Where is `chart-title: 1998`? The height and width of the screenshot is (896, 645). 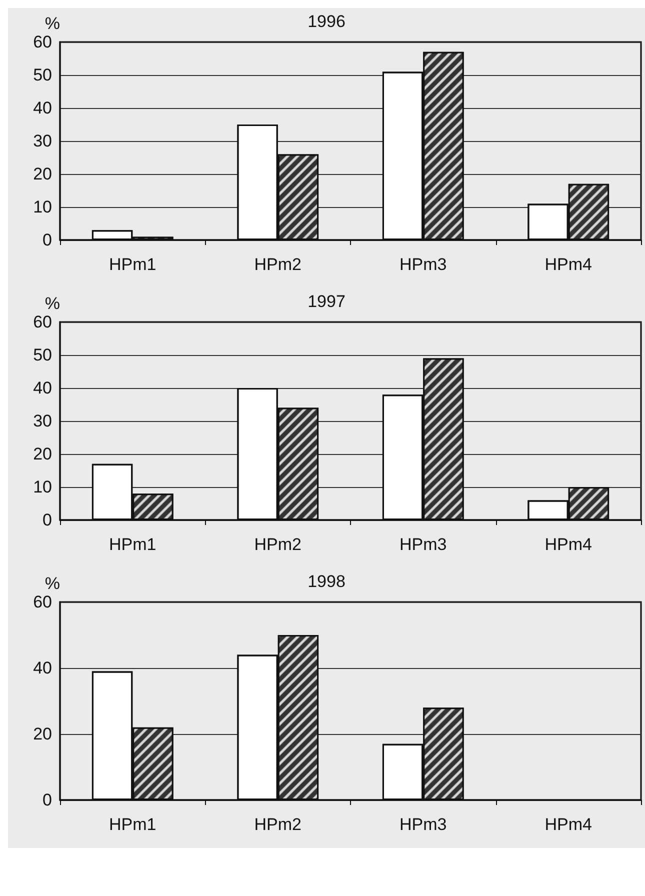
chart-title: 1998 is located at coordinates (327, 581).